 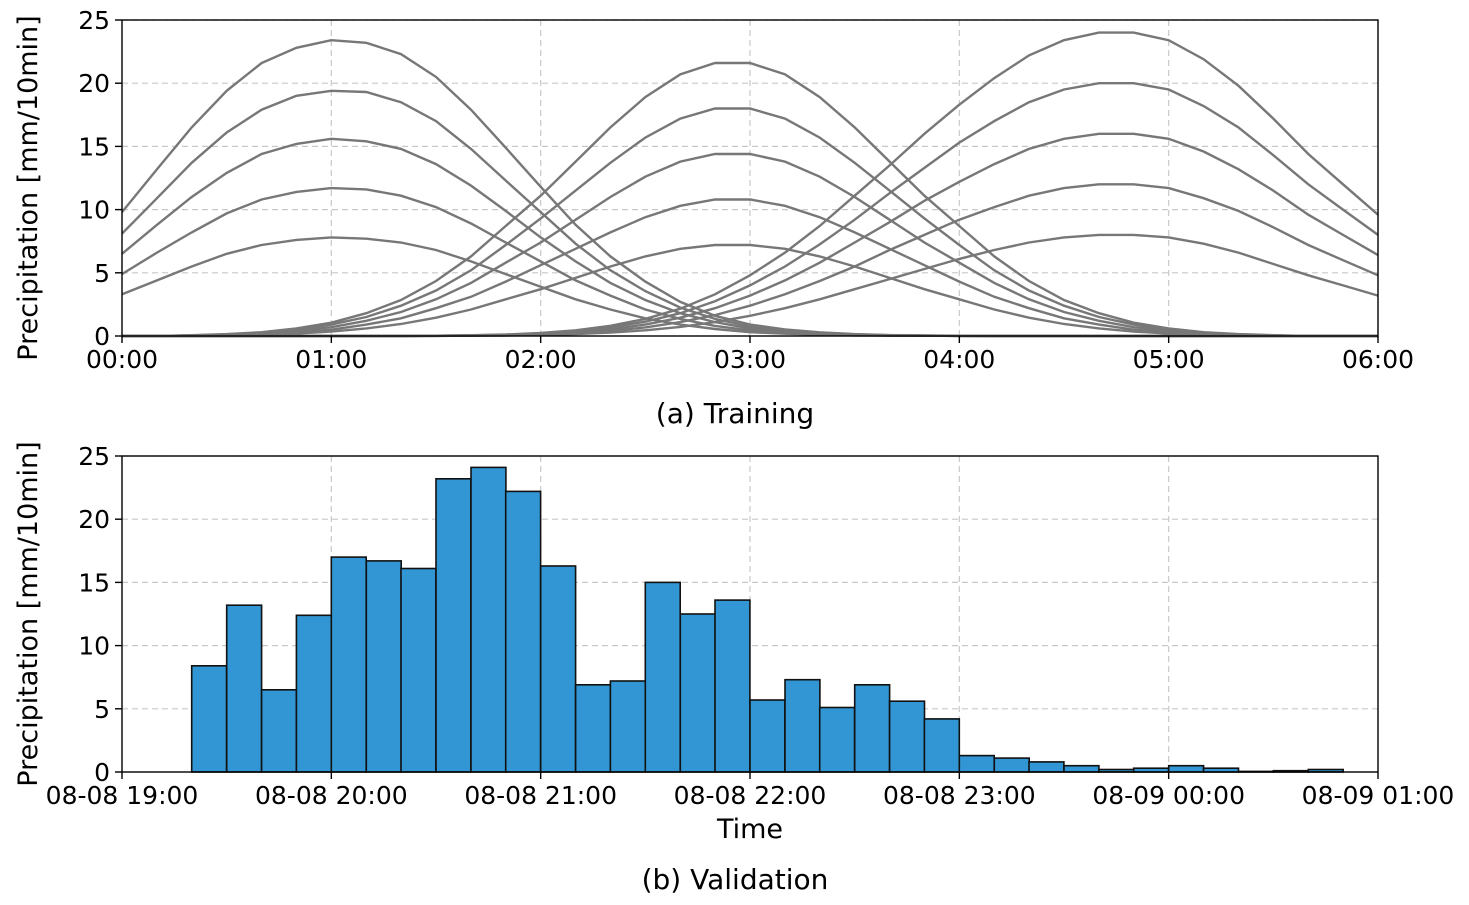 I want to click on validation-x-axis-label: Time, so click(x=749, y=829).